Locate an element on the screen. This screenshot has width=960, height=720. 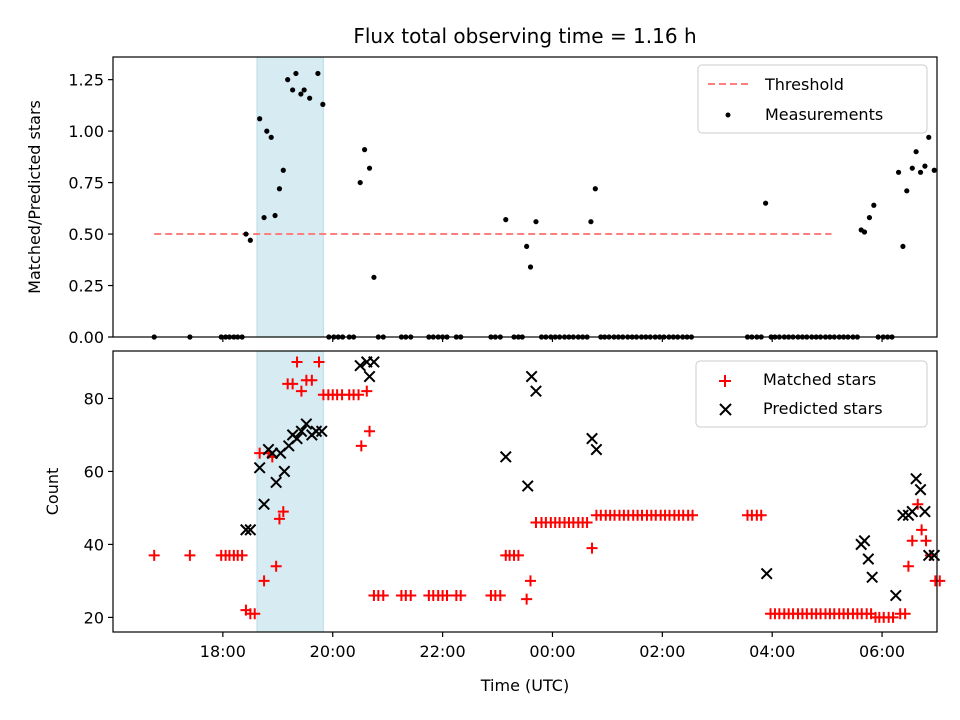
x-tick-label: 02:00 is located at coordinates (662, 651).